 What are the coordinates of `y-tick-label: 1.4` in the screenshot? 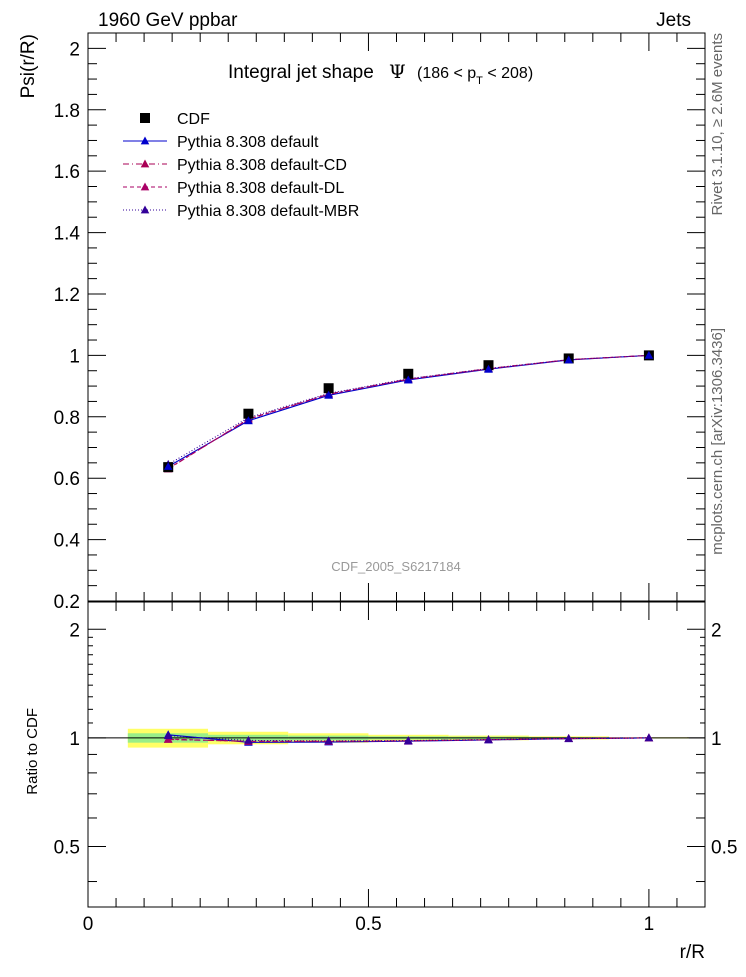 It's located at (67, 234).